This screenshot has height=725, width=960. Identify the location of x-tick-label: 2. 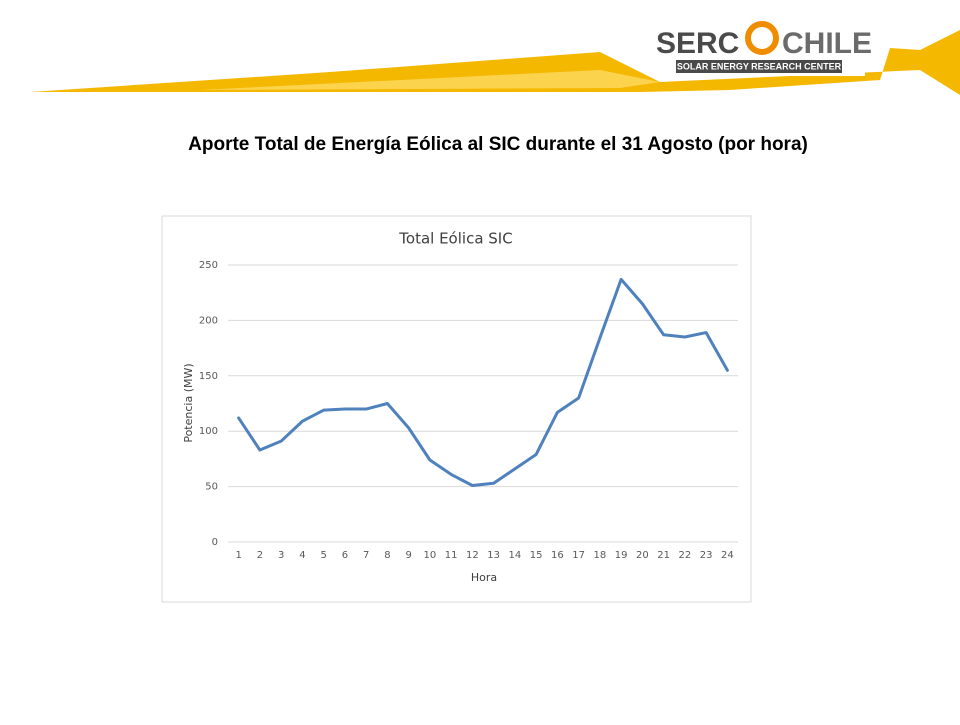
(260, 555).